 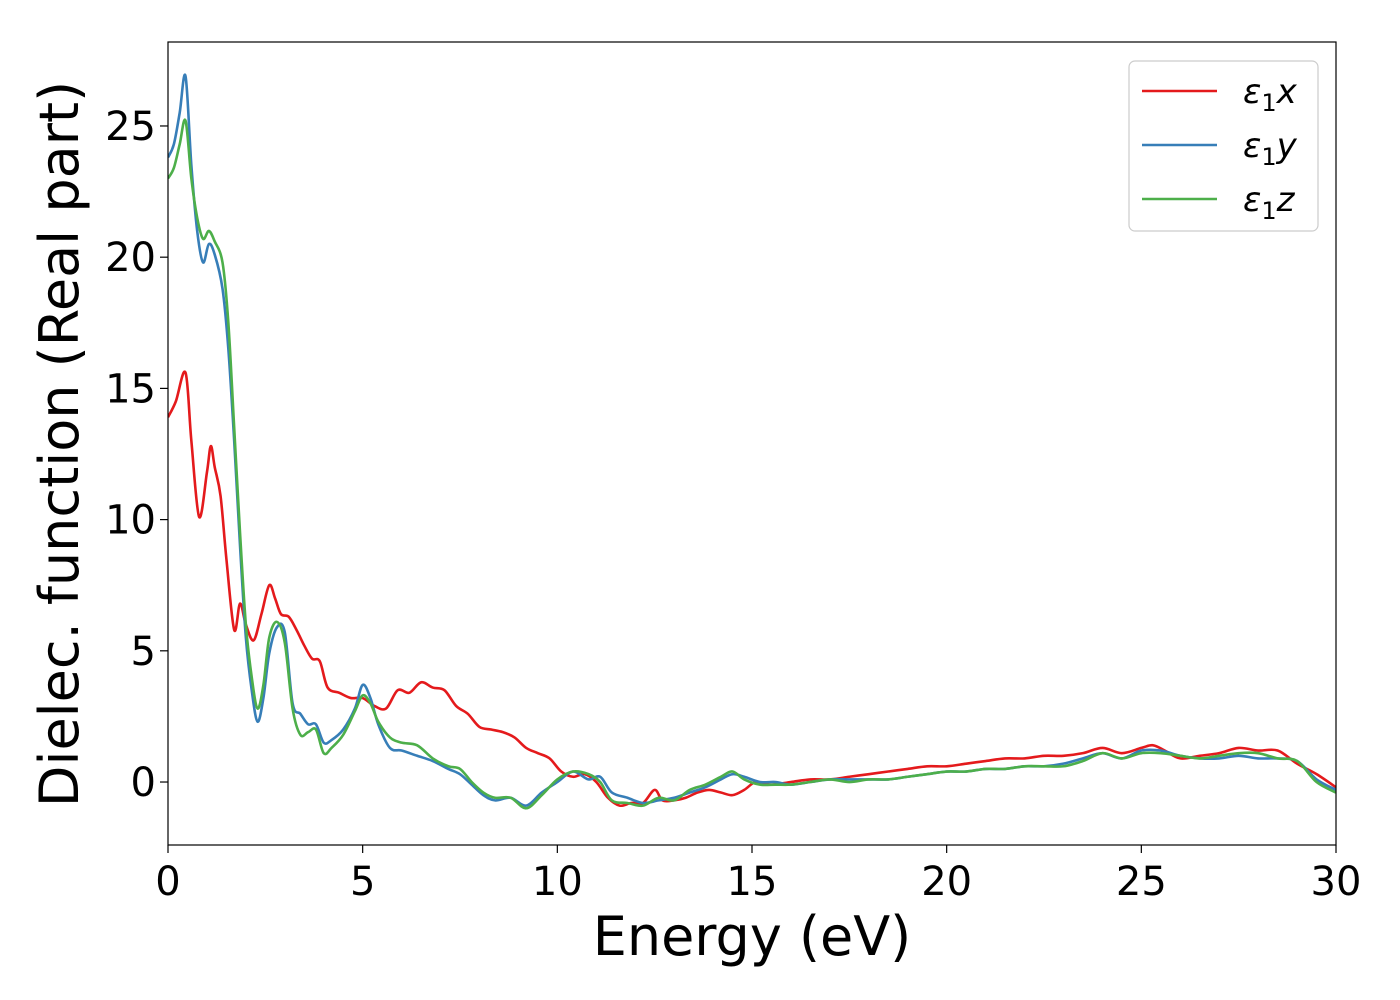 I want to click on legend-label: ε1y, so click(x=1270, y=148).